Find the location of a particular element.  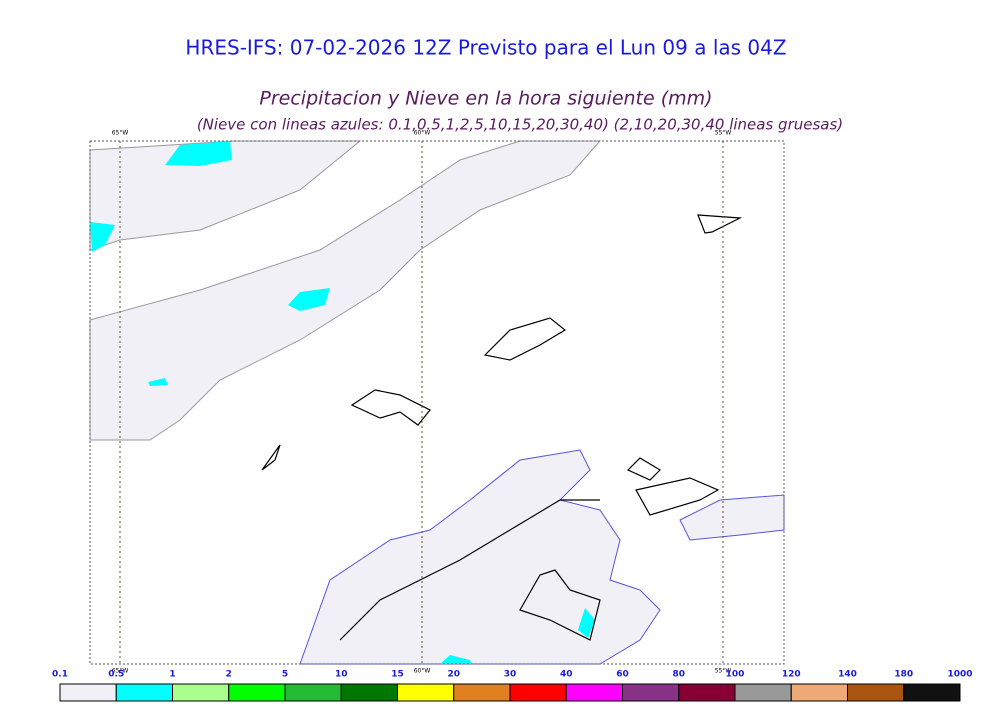

colorbar-label: 10 is located at coordinates (341, 675).